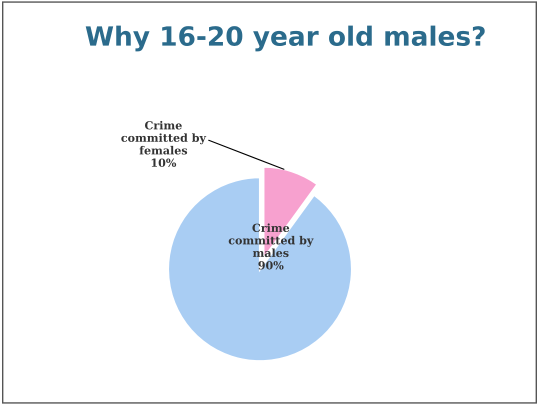  Describe the element at coordinates (285, 39) in the screenshot. I see `chart-title: Why 16-20 year old males?` at that location.